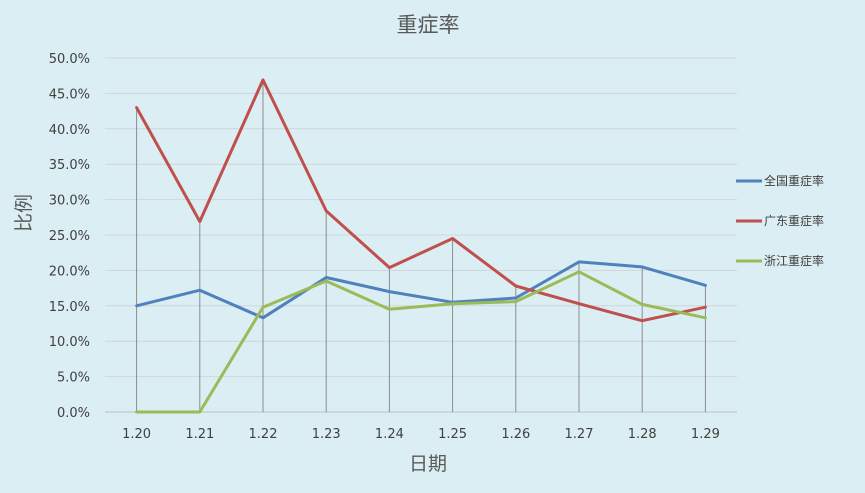 The image size is (865, 493). I want to click on x-tick-label: 1.21, so click(199, 434).